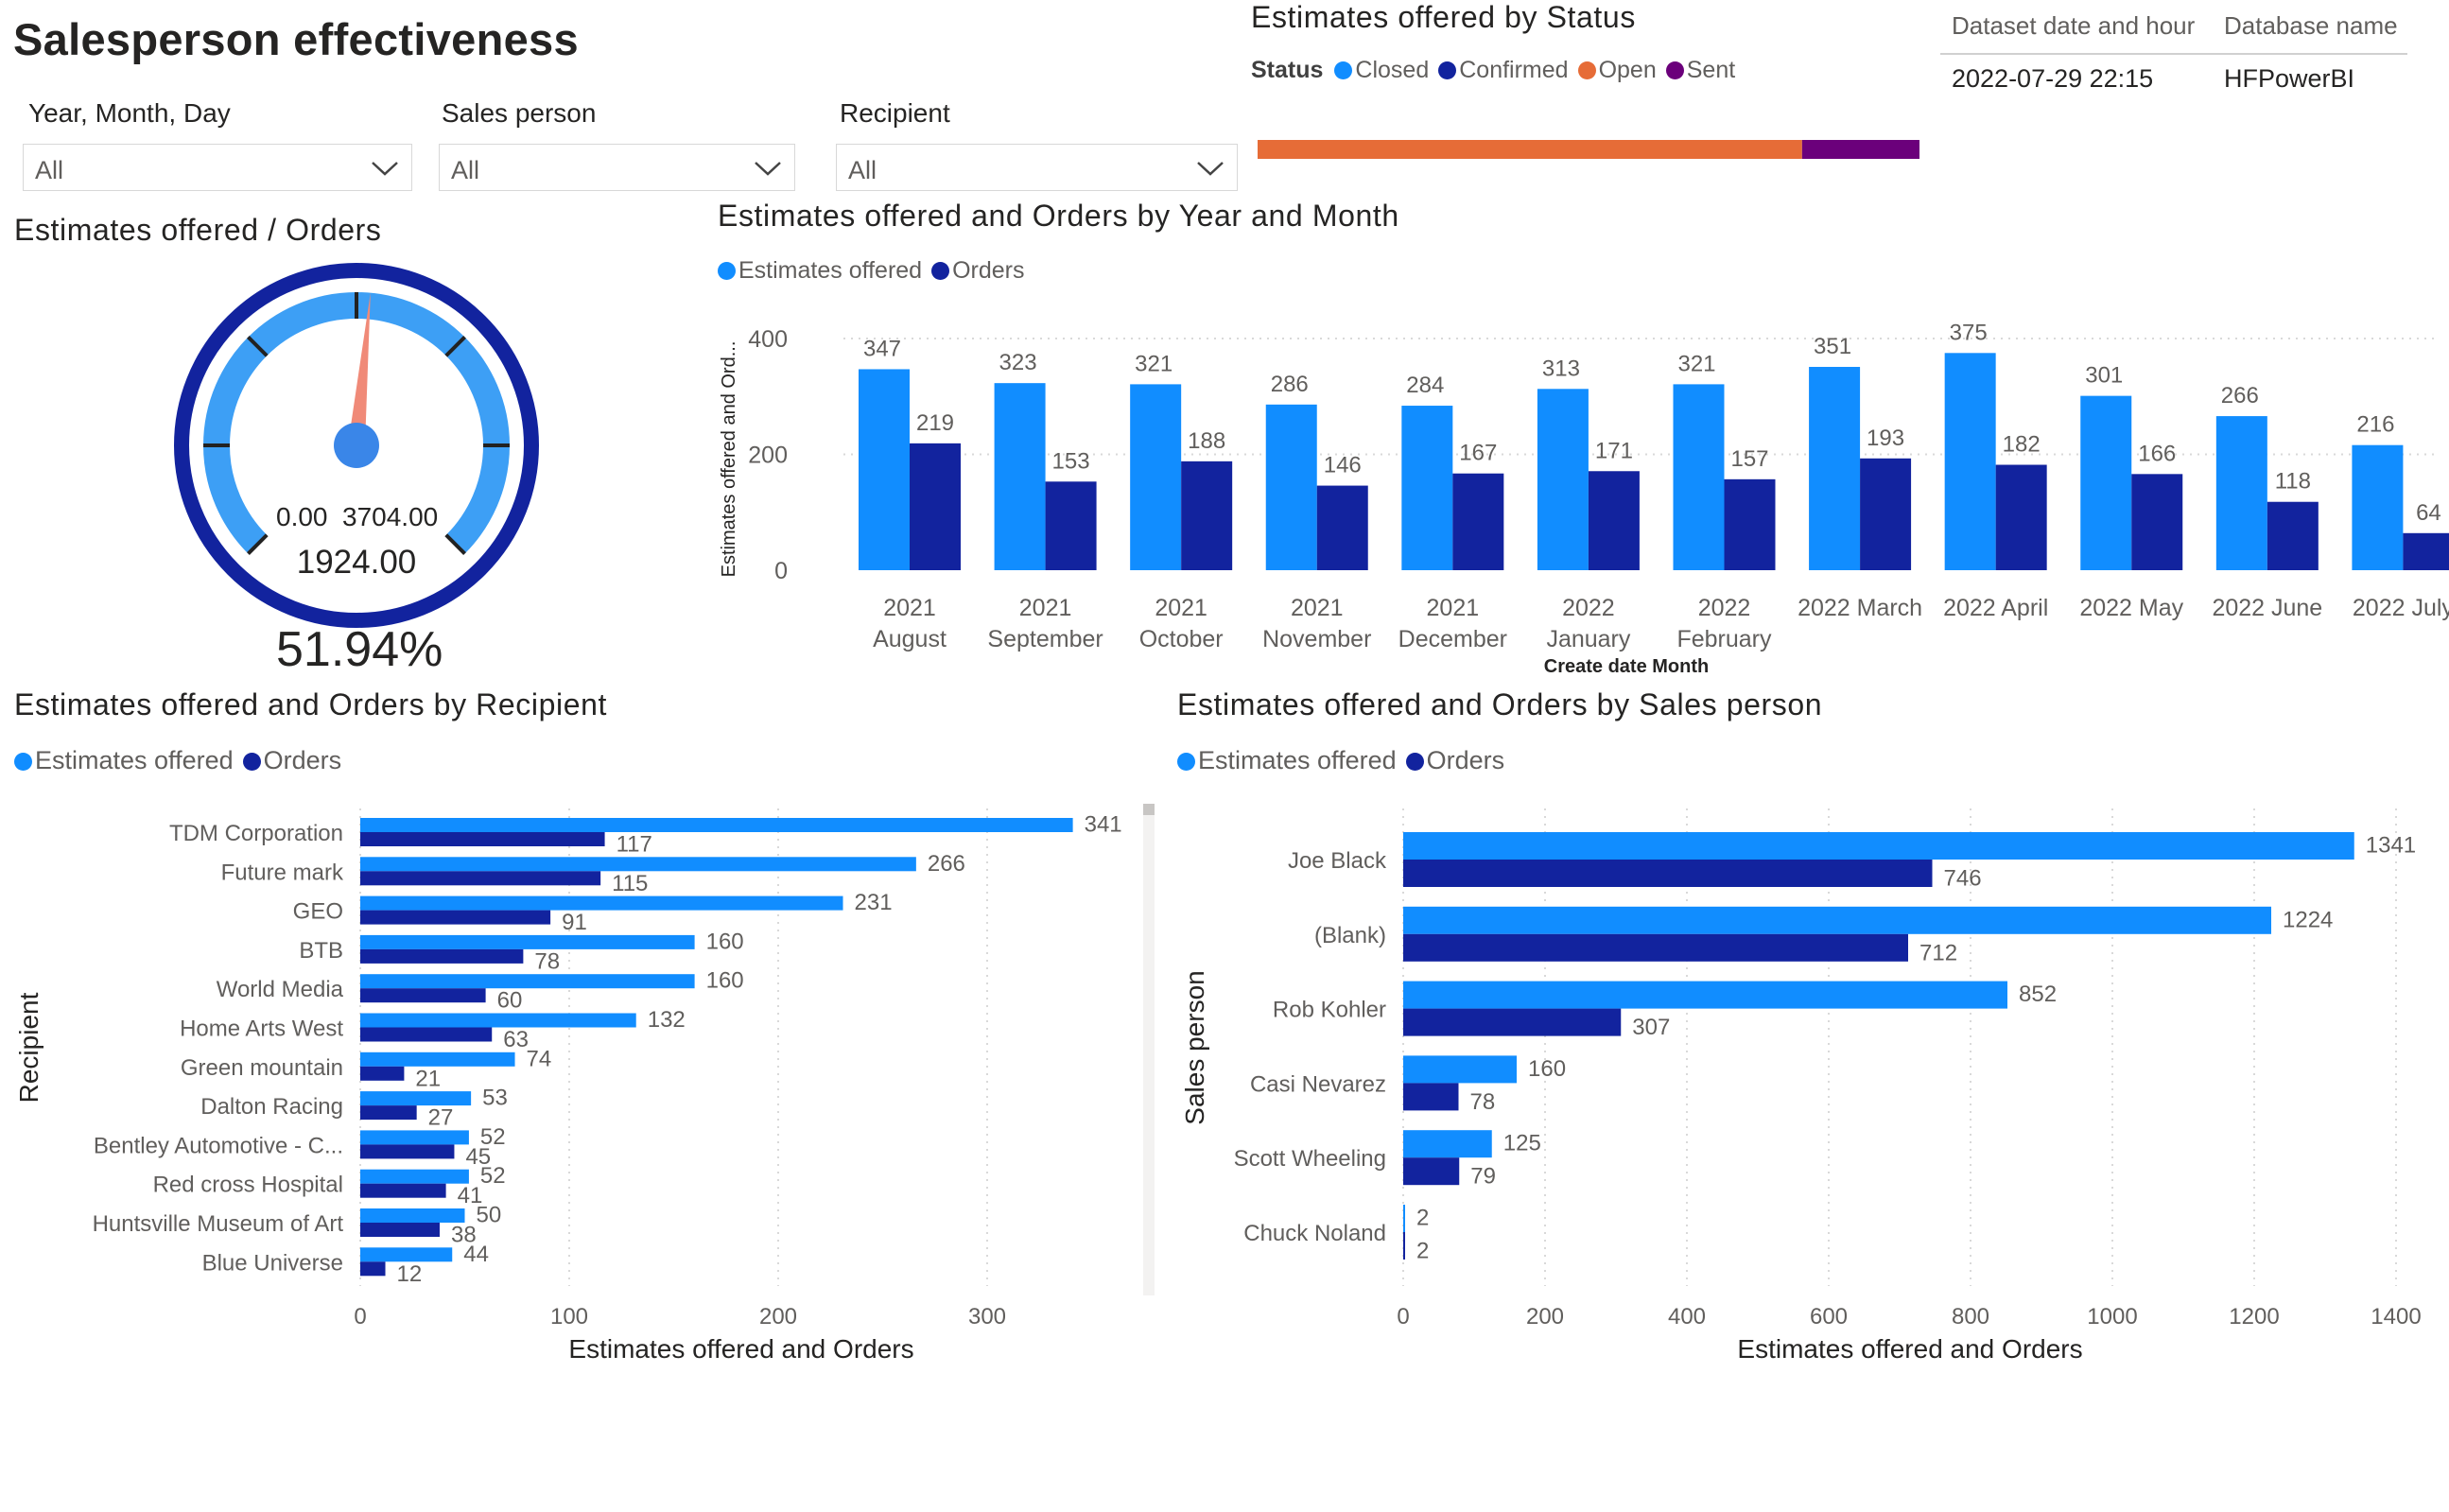  What do you see at coordinates (1350, 935) in the screenshot?
I see `category-label: (Blank)` at bounding box center [1350, 935].